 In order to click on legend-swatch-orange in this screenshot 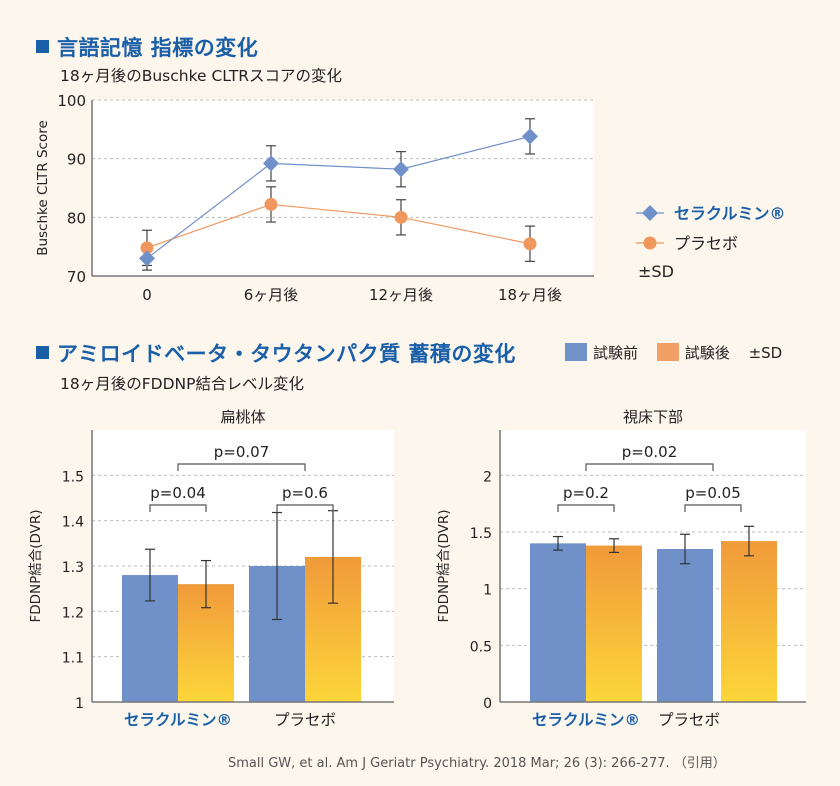, I will do `click(667, 352)`.